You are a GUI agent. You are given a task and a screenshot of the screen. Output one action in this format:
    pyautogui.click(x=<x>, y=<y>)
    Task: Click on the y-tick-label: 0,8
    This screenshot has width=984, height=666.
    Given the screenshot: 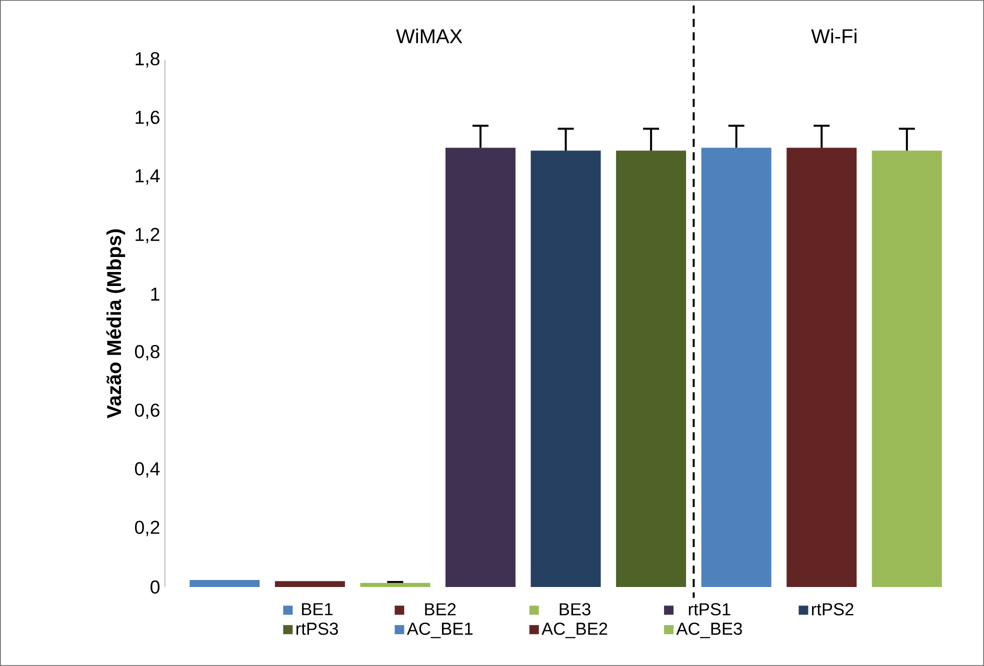 What is the action you would take?
    pyautogui.click(x=147, y=352)
    